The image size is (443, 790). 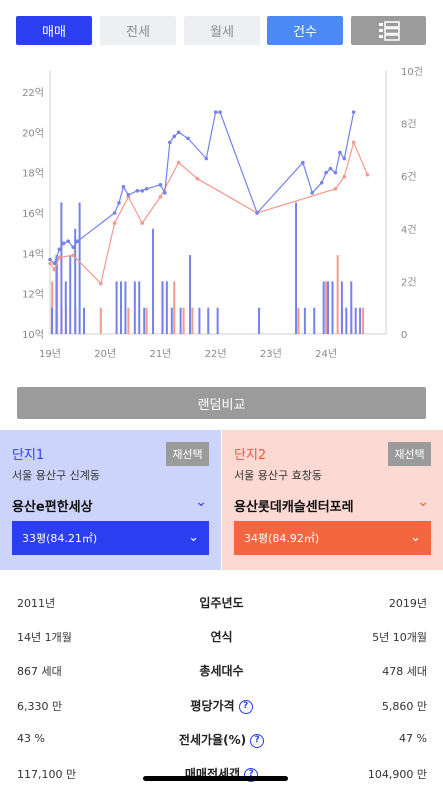 I want to click on x-tick-label: 20년, so click(x=105, y=354).